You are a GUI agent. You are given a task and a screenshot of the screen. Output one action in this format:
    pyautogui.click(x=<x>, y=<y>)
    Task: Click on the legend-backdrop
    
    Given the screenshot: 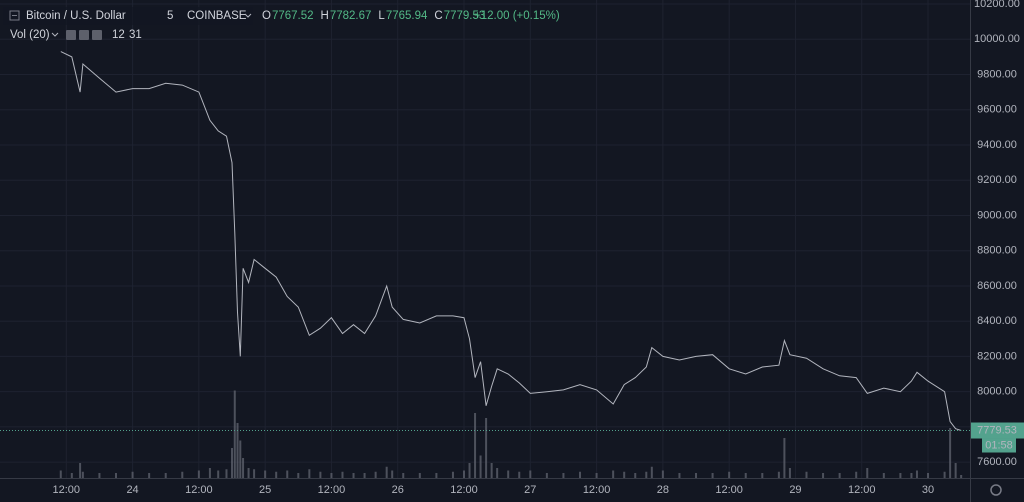 What is the action you would take?
    pyautogui.click(x=128, y=16)
    